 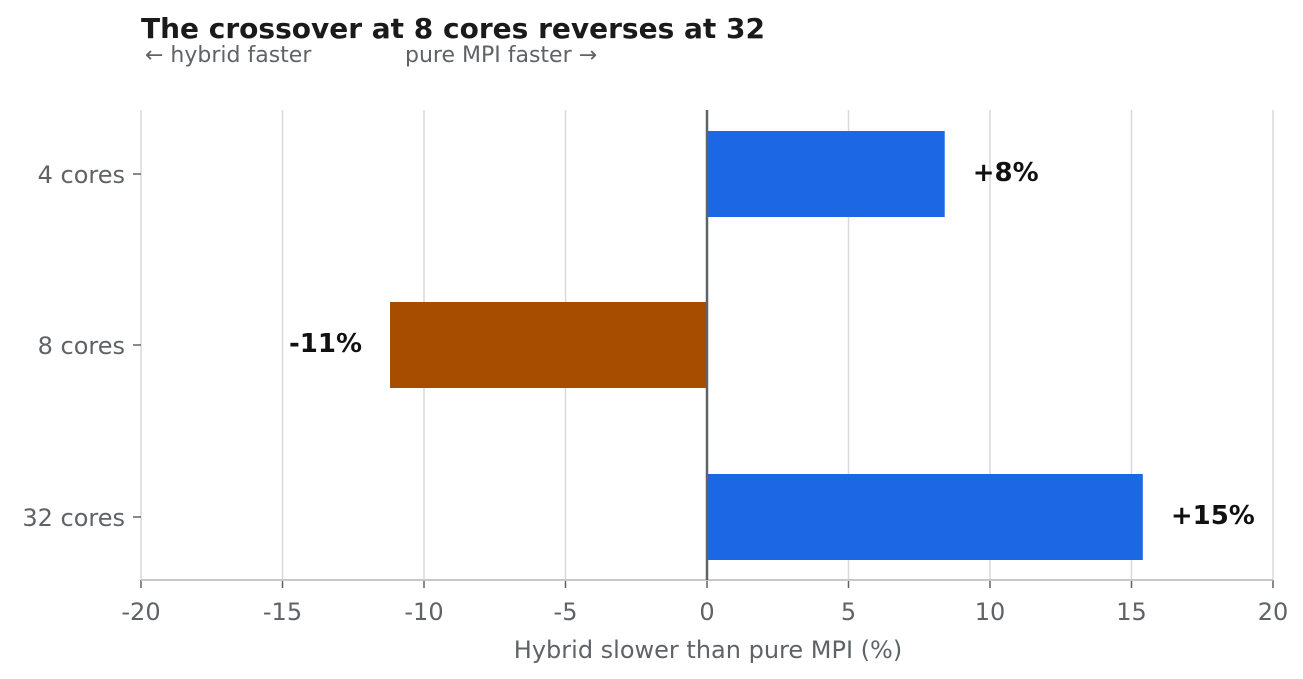 What do you see at coordinates (826, 174) in the screenshot?
I see `bar-4-cores` at bounding box center [826, 174].